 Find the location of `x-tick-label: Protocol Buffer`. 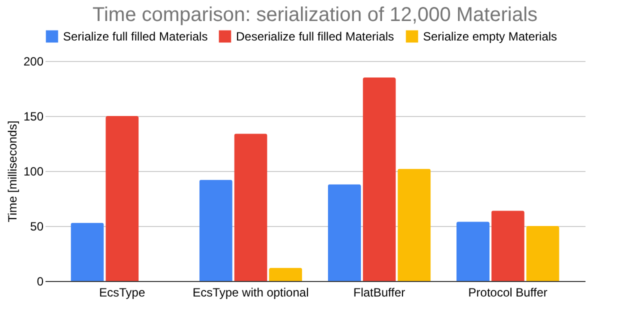

x-tick-label: Protocol Buffer is located at coordinates (508, 293).